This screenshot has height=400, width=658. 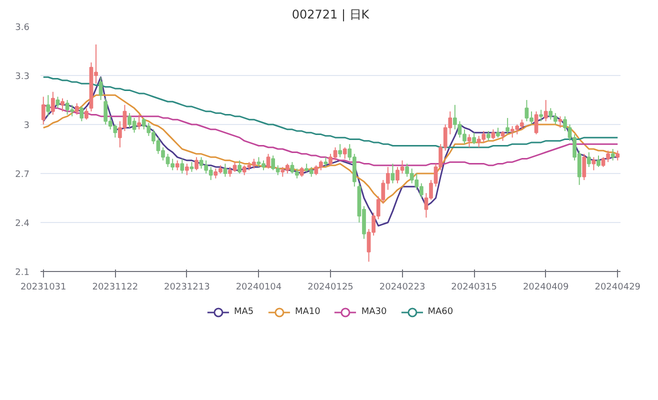 What do you see at coordinates (115, 287) in the screenshot?
I see `x-tick-label: 20231122` at bounding box center [115, 287].